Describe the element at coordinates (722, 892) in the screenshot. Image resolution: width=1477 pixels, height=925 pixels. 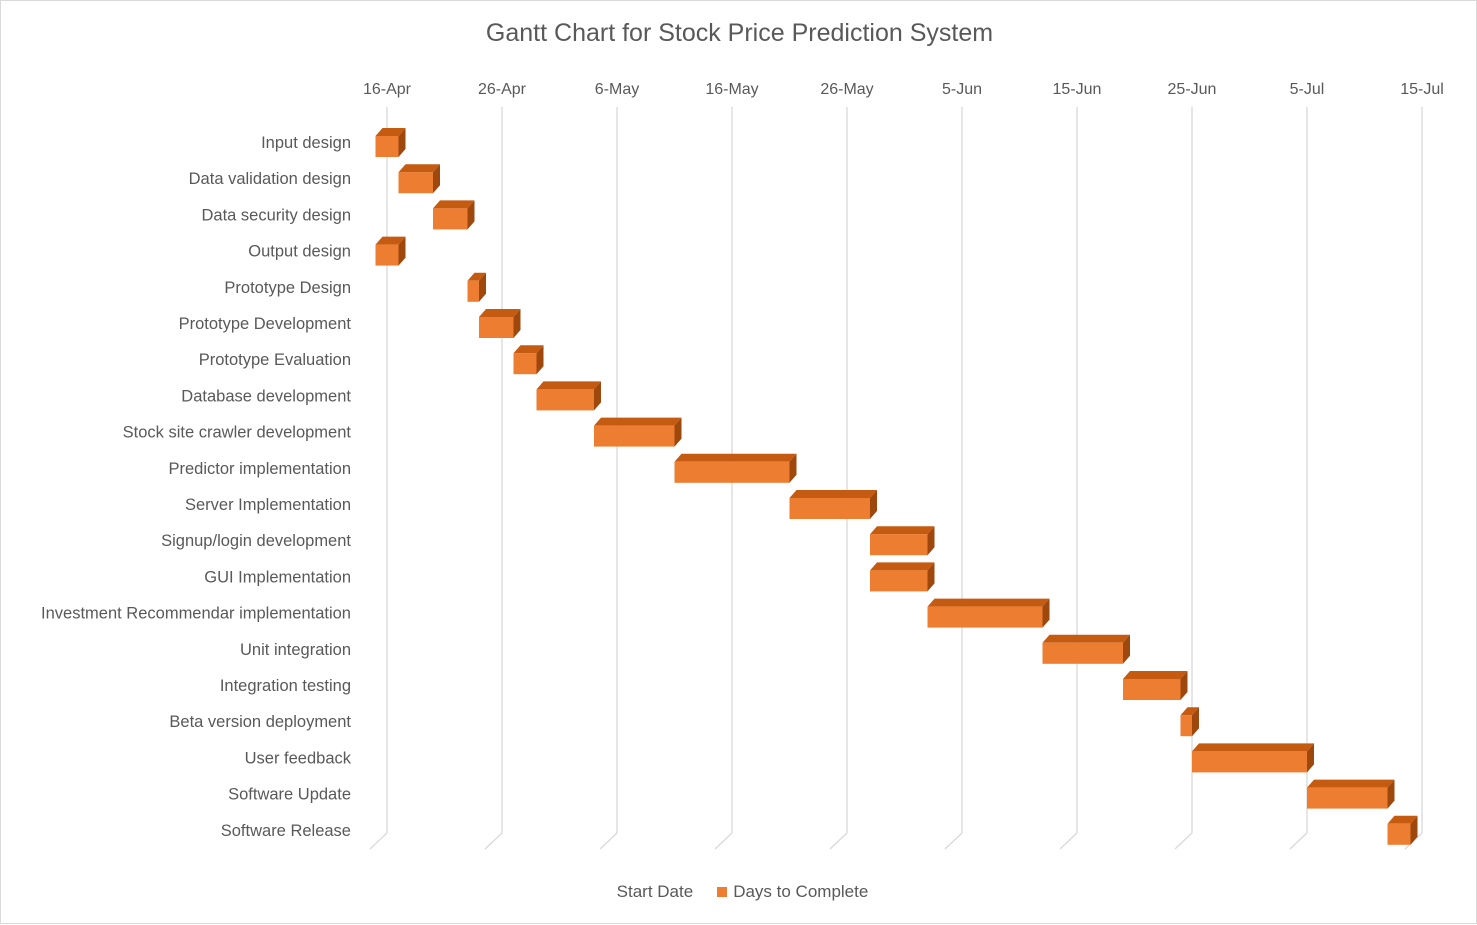
I see `legend-swatch-days-to-complete` at that location.